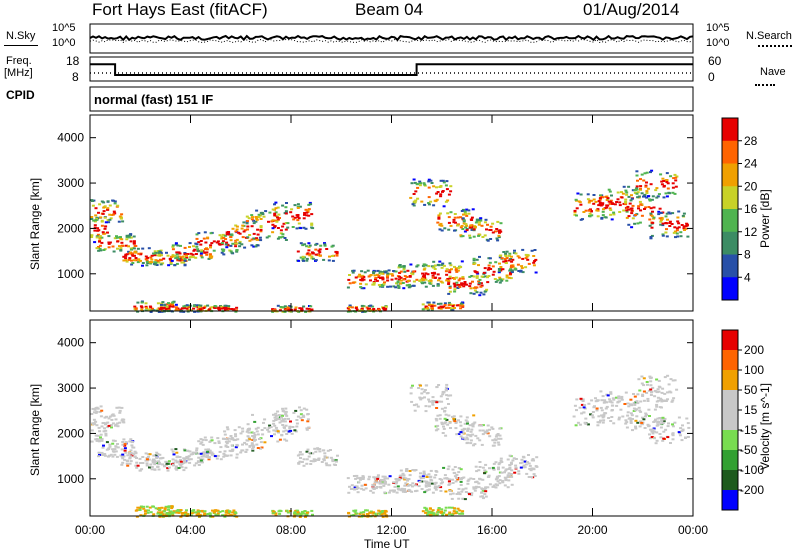 This screenshot has height=554, width=800. What do you see at coordinates (631, 9) in the screenshot?
I see `date-label: 01/Aug/2014` at bounding box center [631, 9].